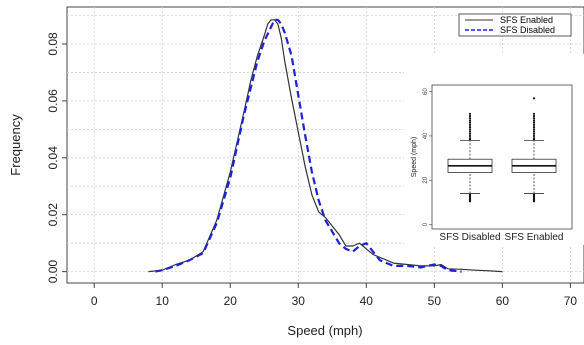 The image size is (584, 345). I want to click on legend-label-sfs-disabled: SFS Disabled, so click(527, 30).